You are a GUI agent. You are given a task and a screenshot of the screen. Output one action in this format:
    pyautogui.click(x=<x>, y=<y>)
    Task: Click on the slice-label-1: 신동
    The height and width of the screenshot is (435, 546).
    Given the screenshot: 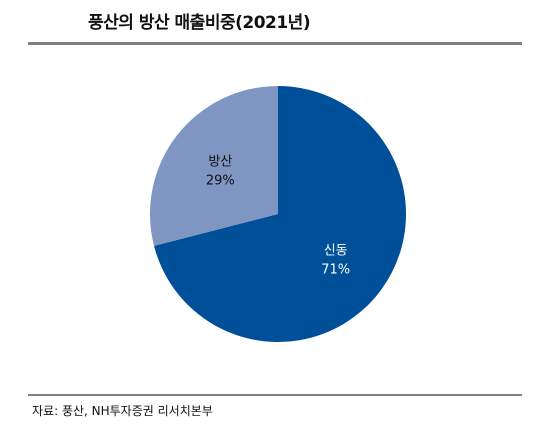 What is the action you would take?
    pyautogui.click(x=336, y=251)
    